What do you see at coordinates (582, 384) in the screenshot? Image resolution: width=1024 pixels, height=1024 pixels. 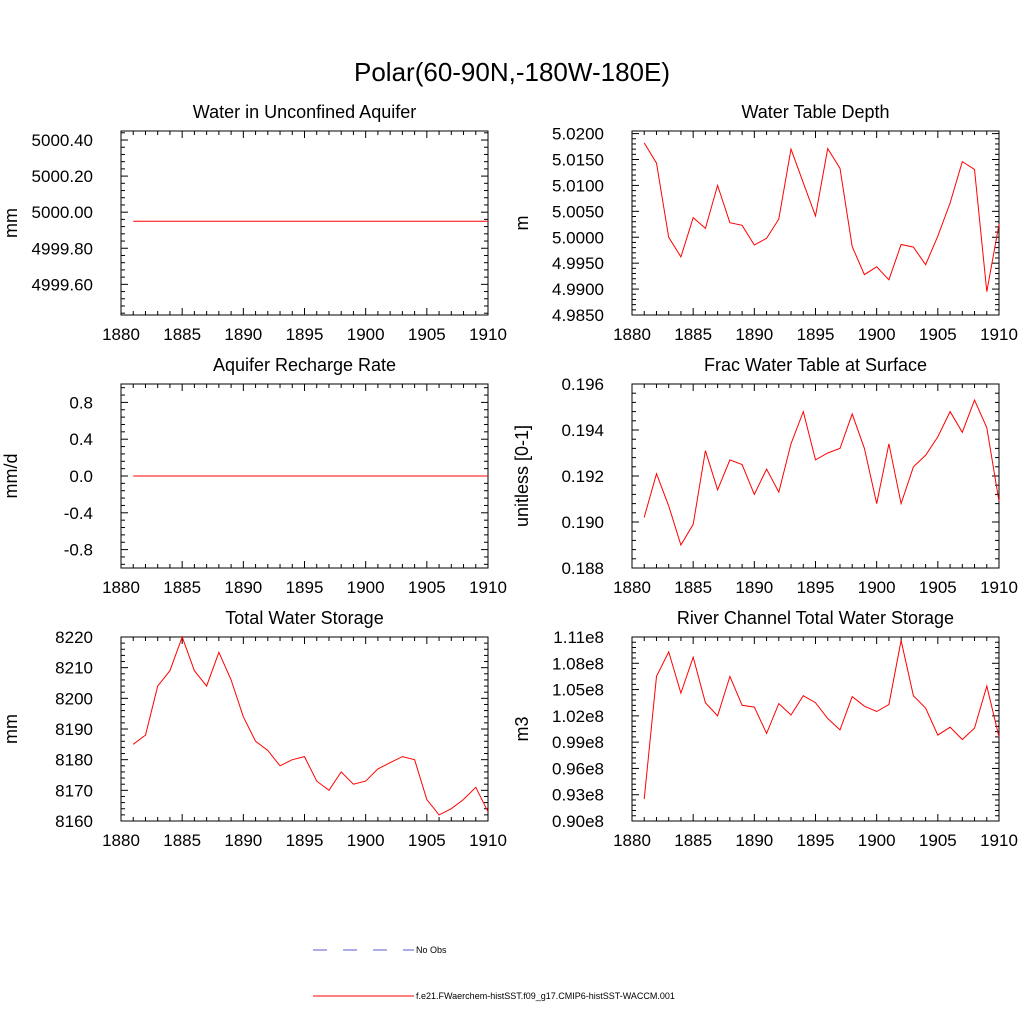 I see `y-tick-label: 0.196` at bounding box center [582, 384].